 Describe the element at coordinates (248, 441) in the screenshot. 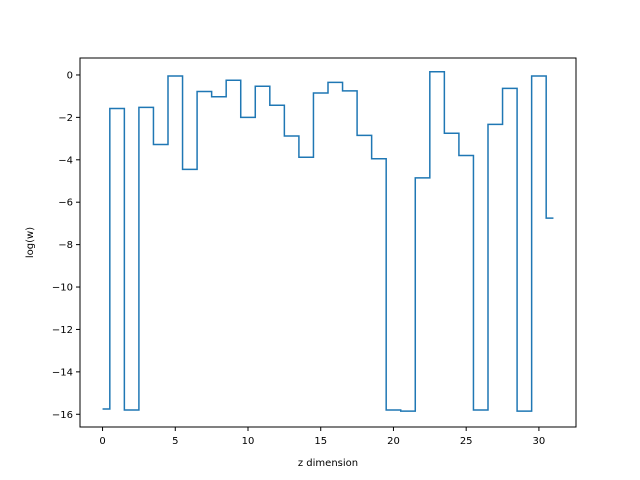

I see `x-tick-label: 10` at that location.